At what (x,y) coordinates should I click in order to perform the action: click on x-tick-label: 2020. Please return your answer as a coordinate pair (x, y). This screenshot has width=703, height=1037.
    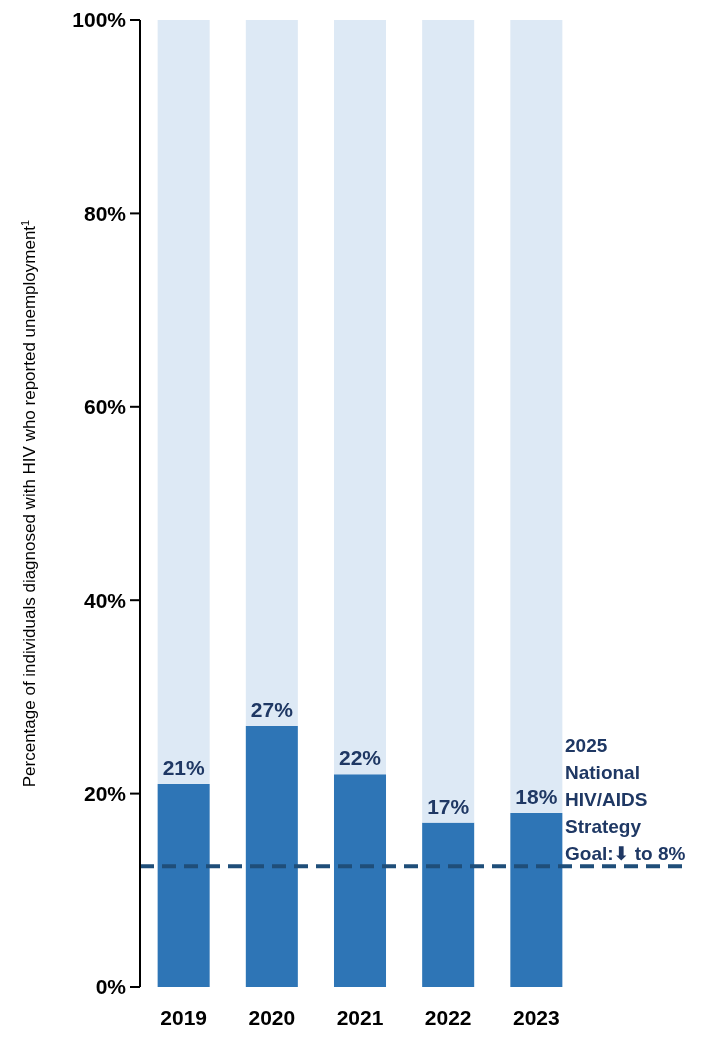
    Looking at the image, I should click on (272, 1017).